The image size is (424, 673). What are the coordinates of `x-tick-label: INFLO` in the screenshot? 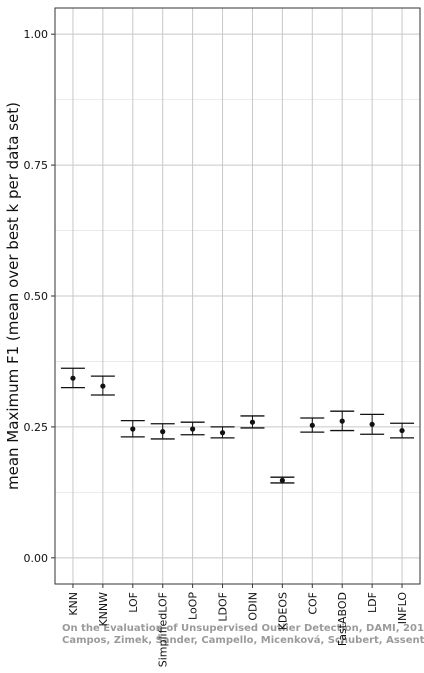 It's located at (402, 608).